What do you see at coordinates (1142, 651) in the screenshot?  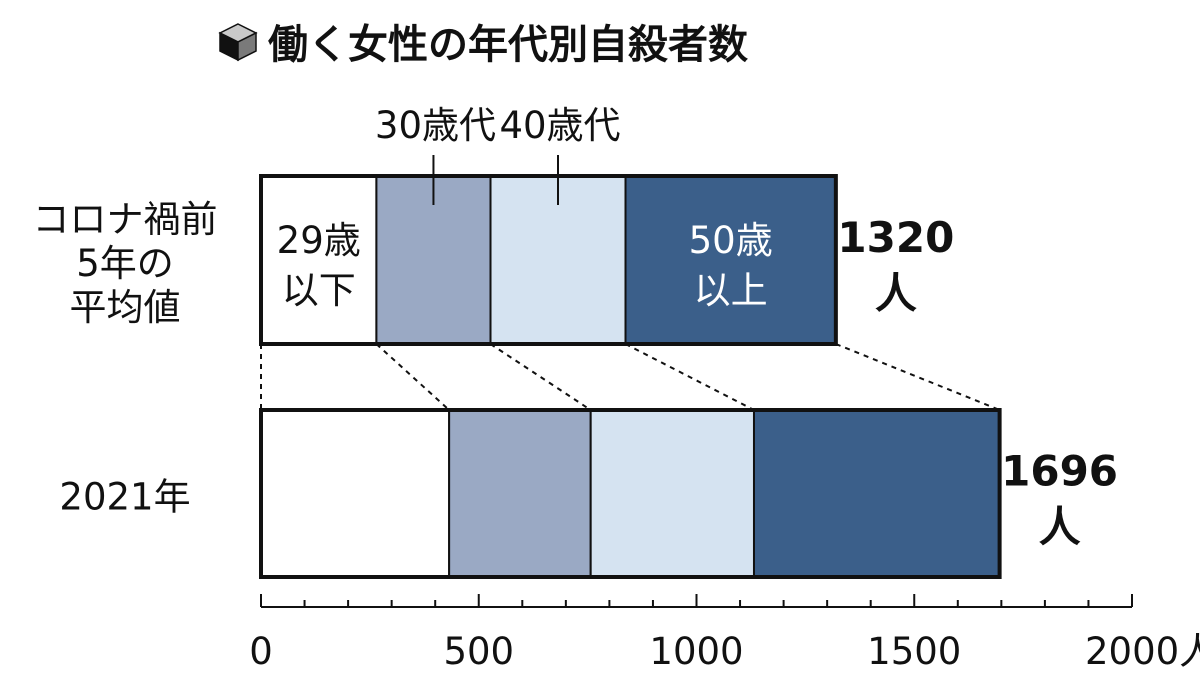 I see `x-tick-label: 2000人` at bounding box center [1142, 651].